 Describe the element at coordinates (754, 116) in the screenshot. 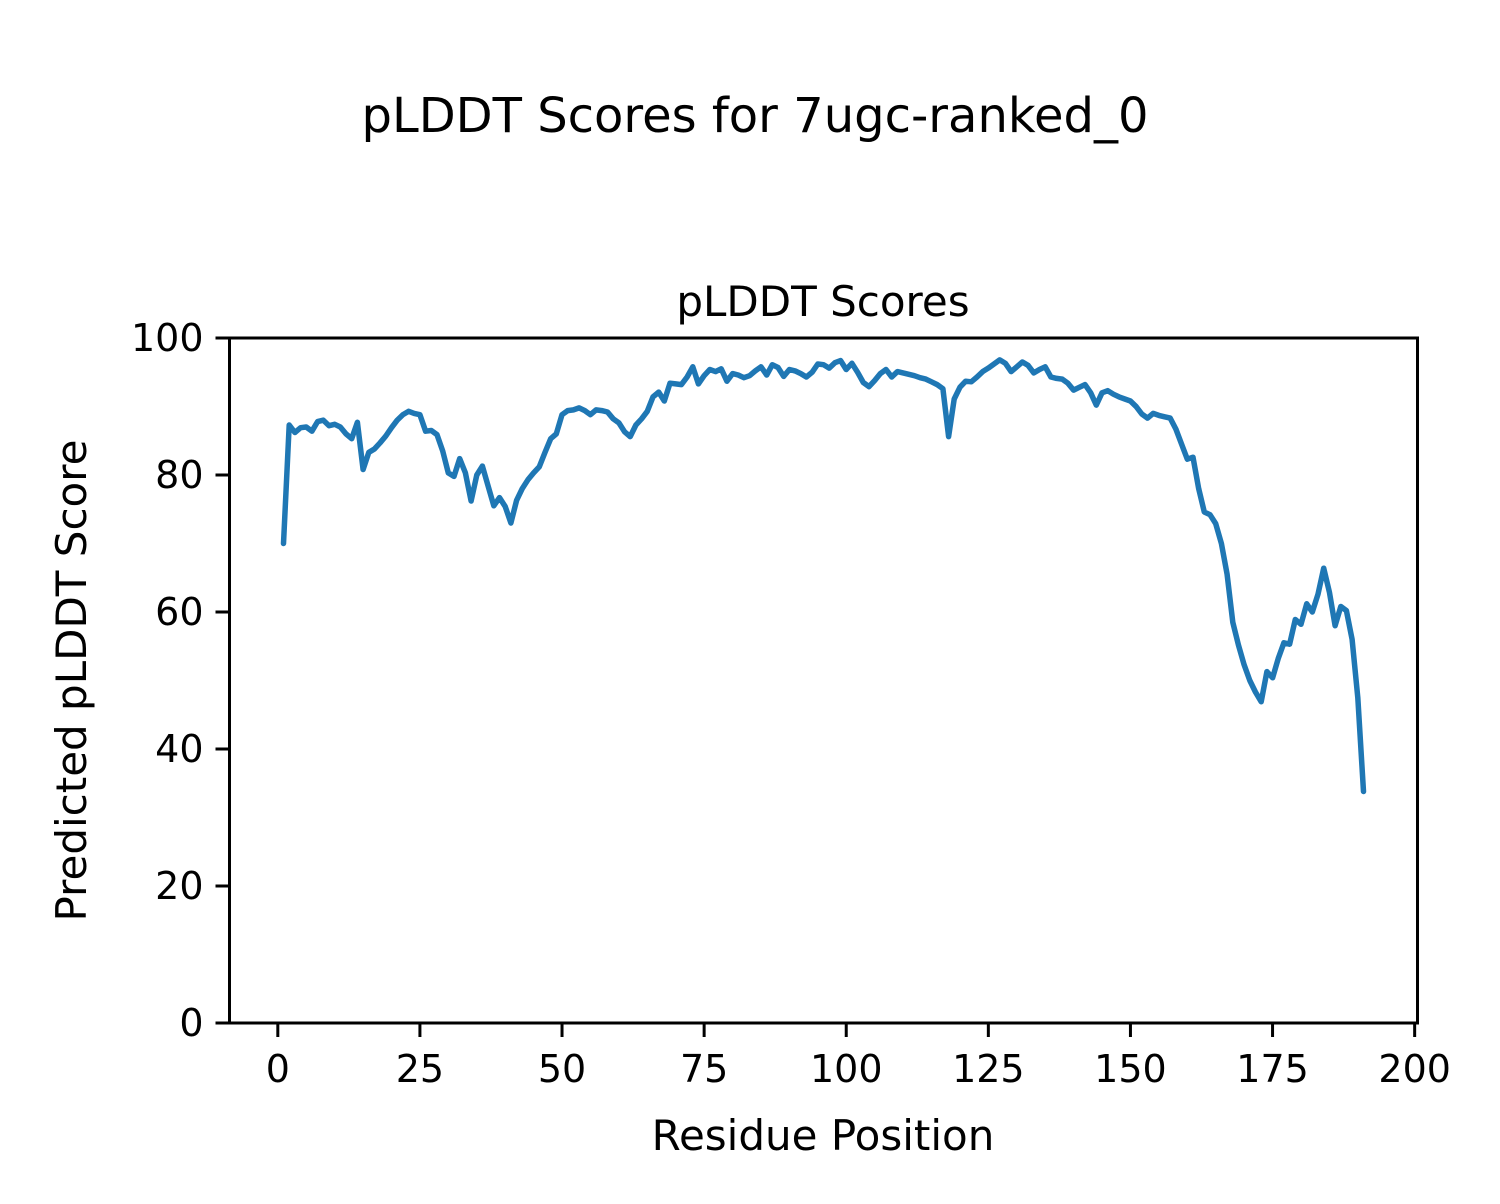

I see `figure-suptitle: pLDDT Scores for 7ugc-ranked_0` at that location.